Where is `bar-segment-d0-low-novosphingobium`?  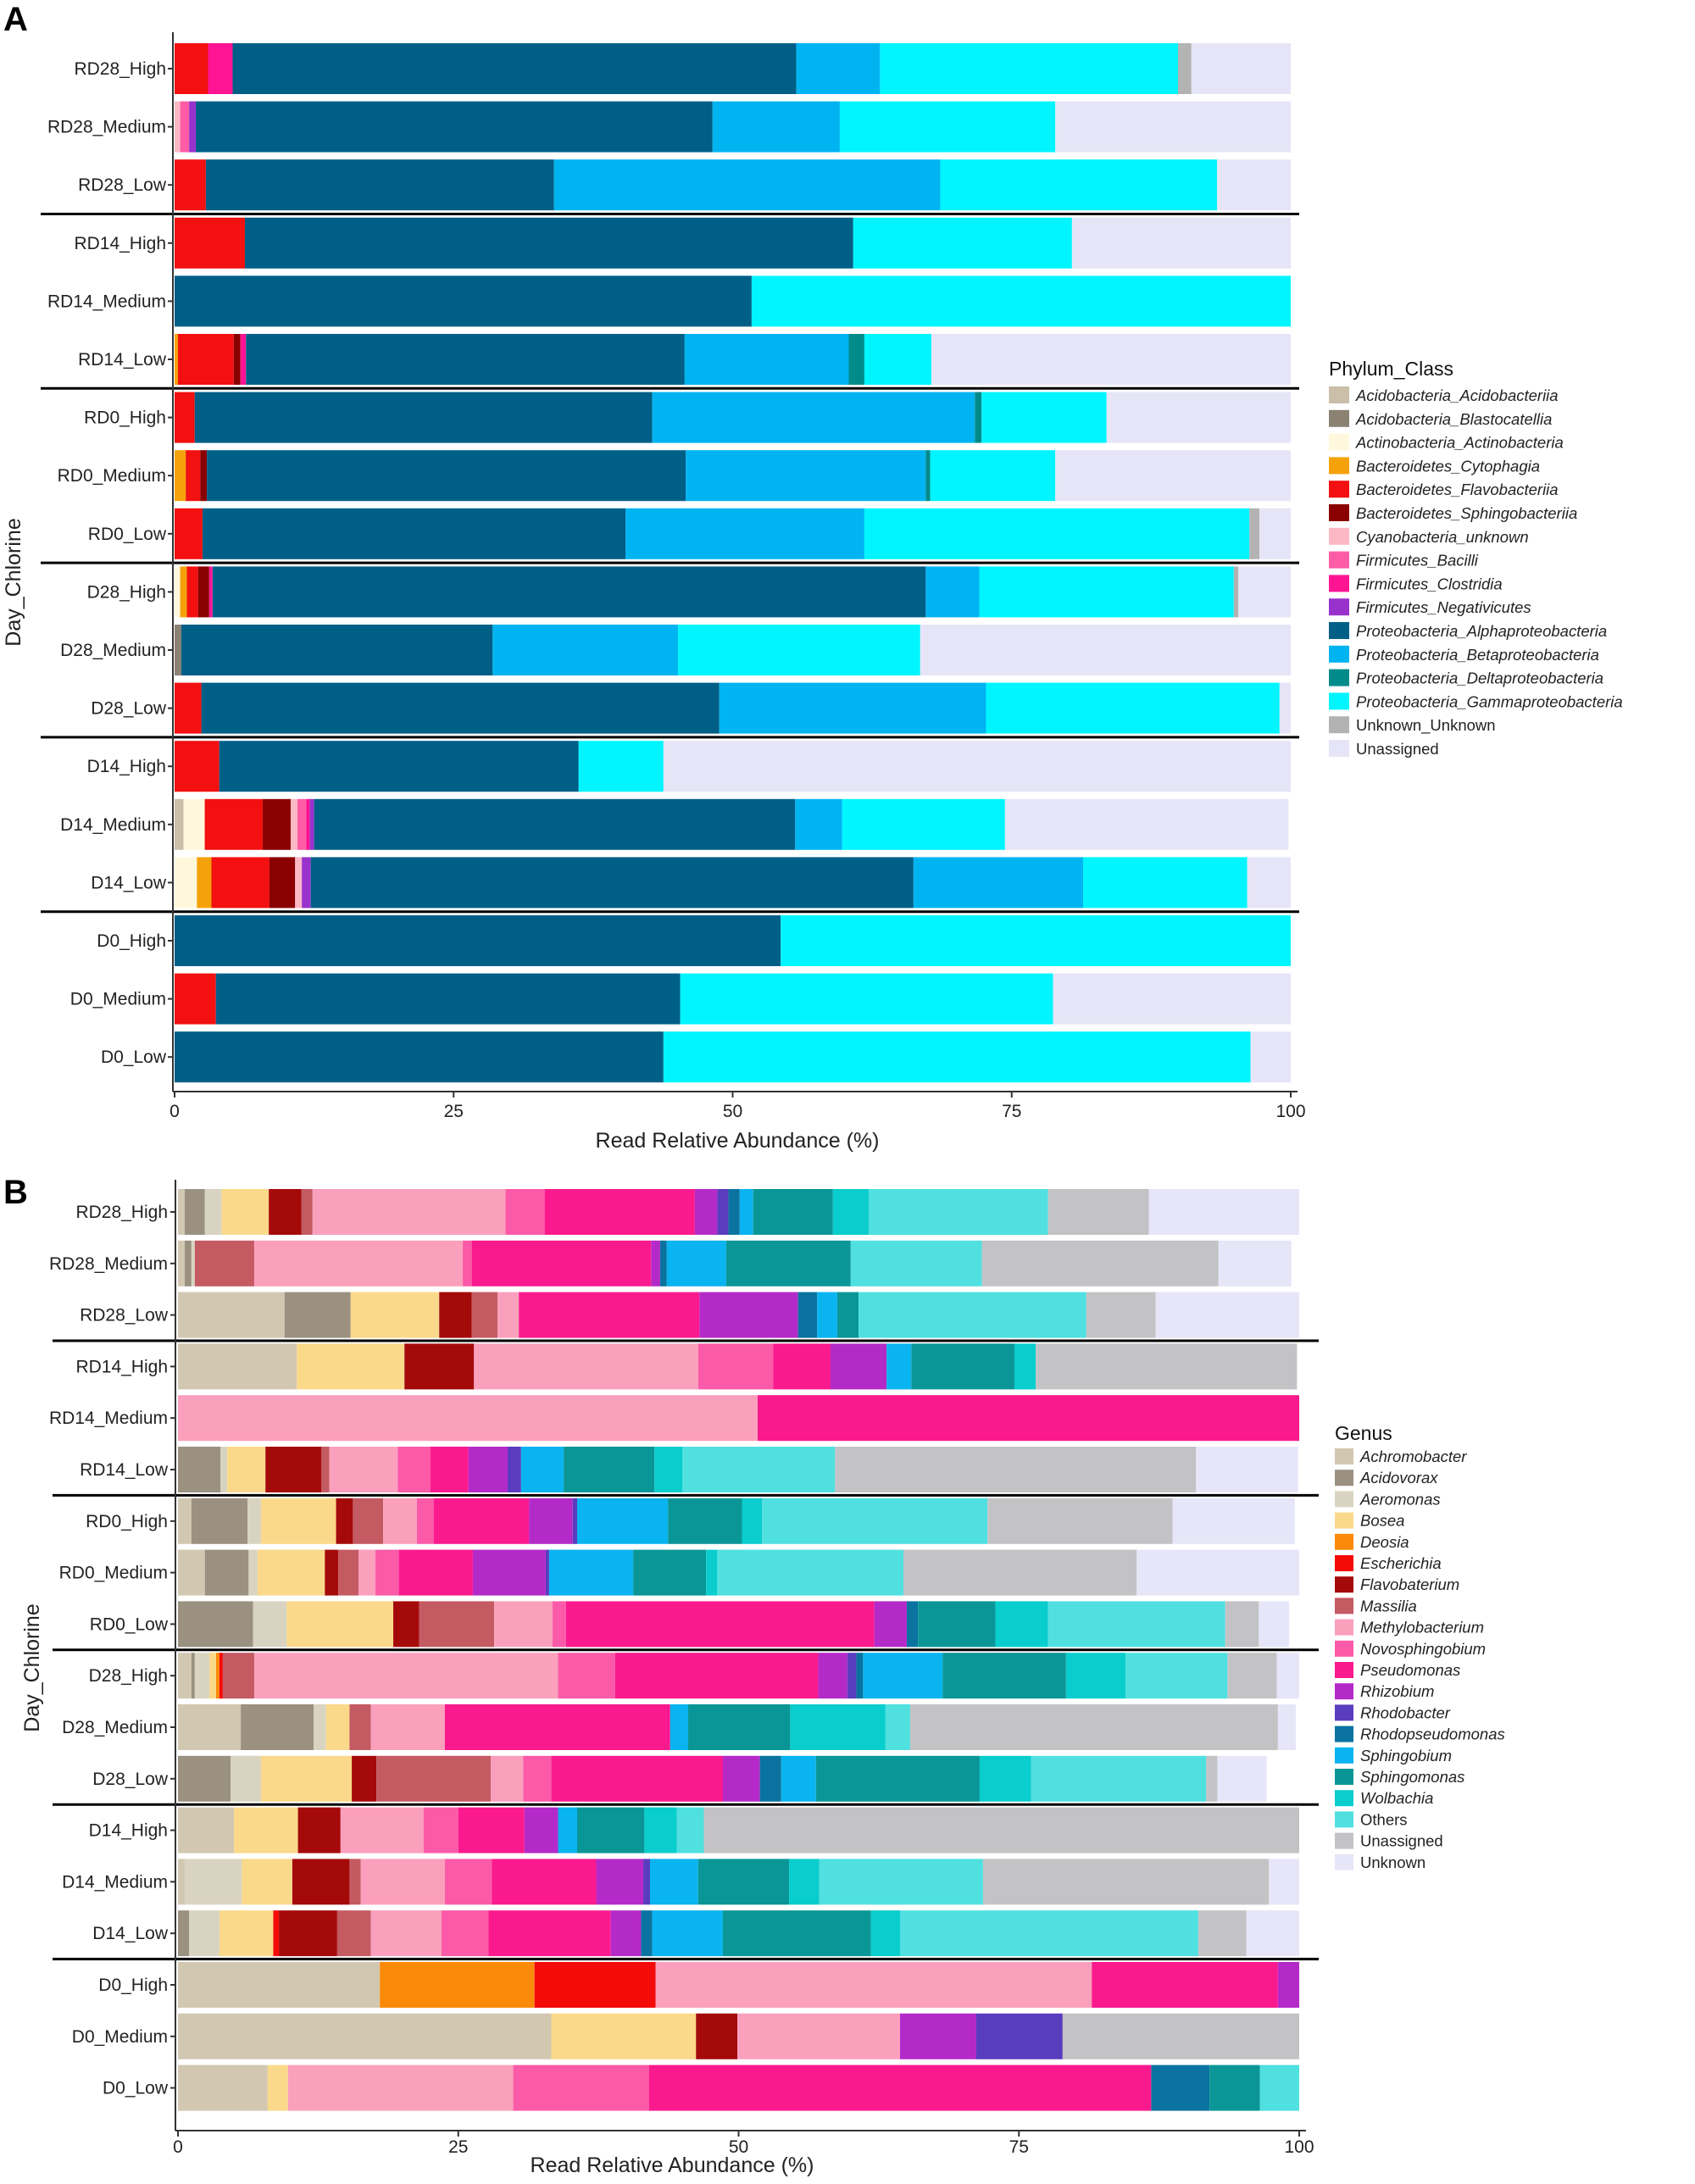
bar-segment-d0-low-novosphingobium is located at coordinates (581, 2088).